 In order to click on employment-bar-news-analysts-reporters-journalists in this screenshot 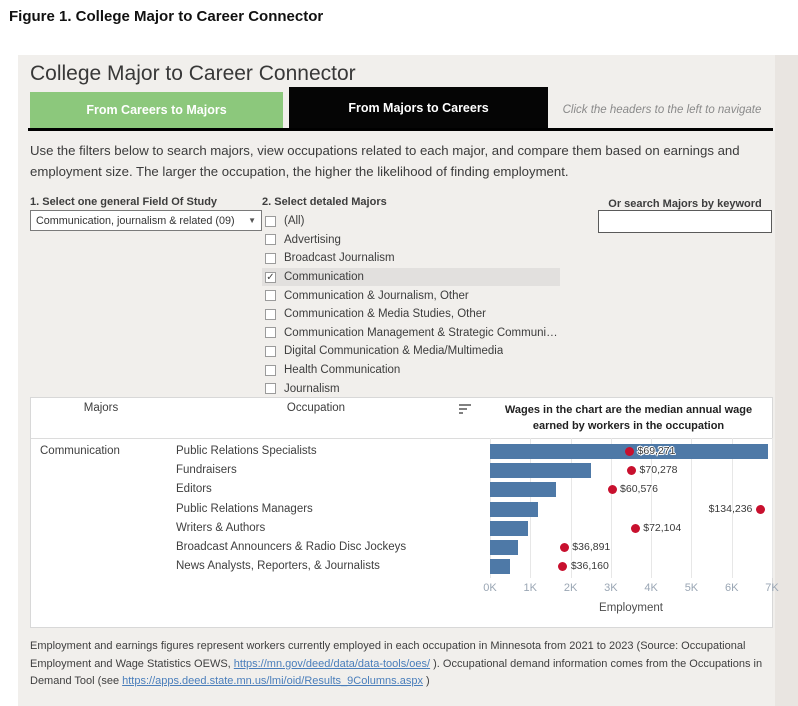, I will do `click(500, 567)`.